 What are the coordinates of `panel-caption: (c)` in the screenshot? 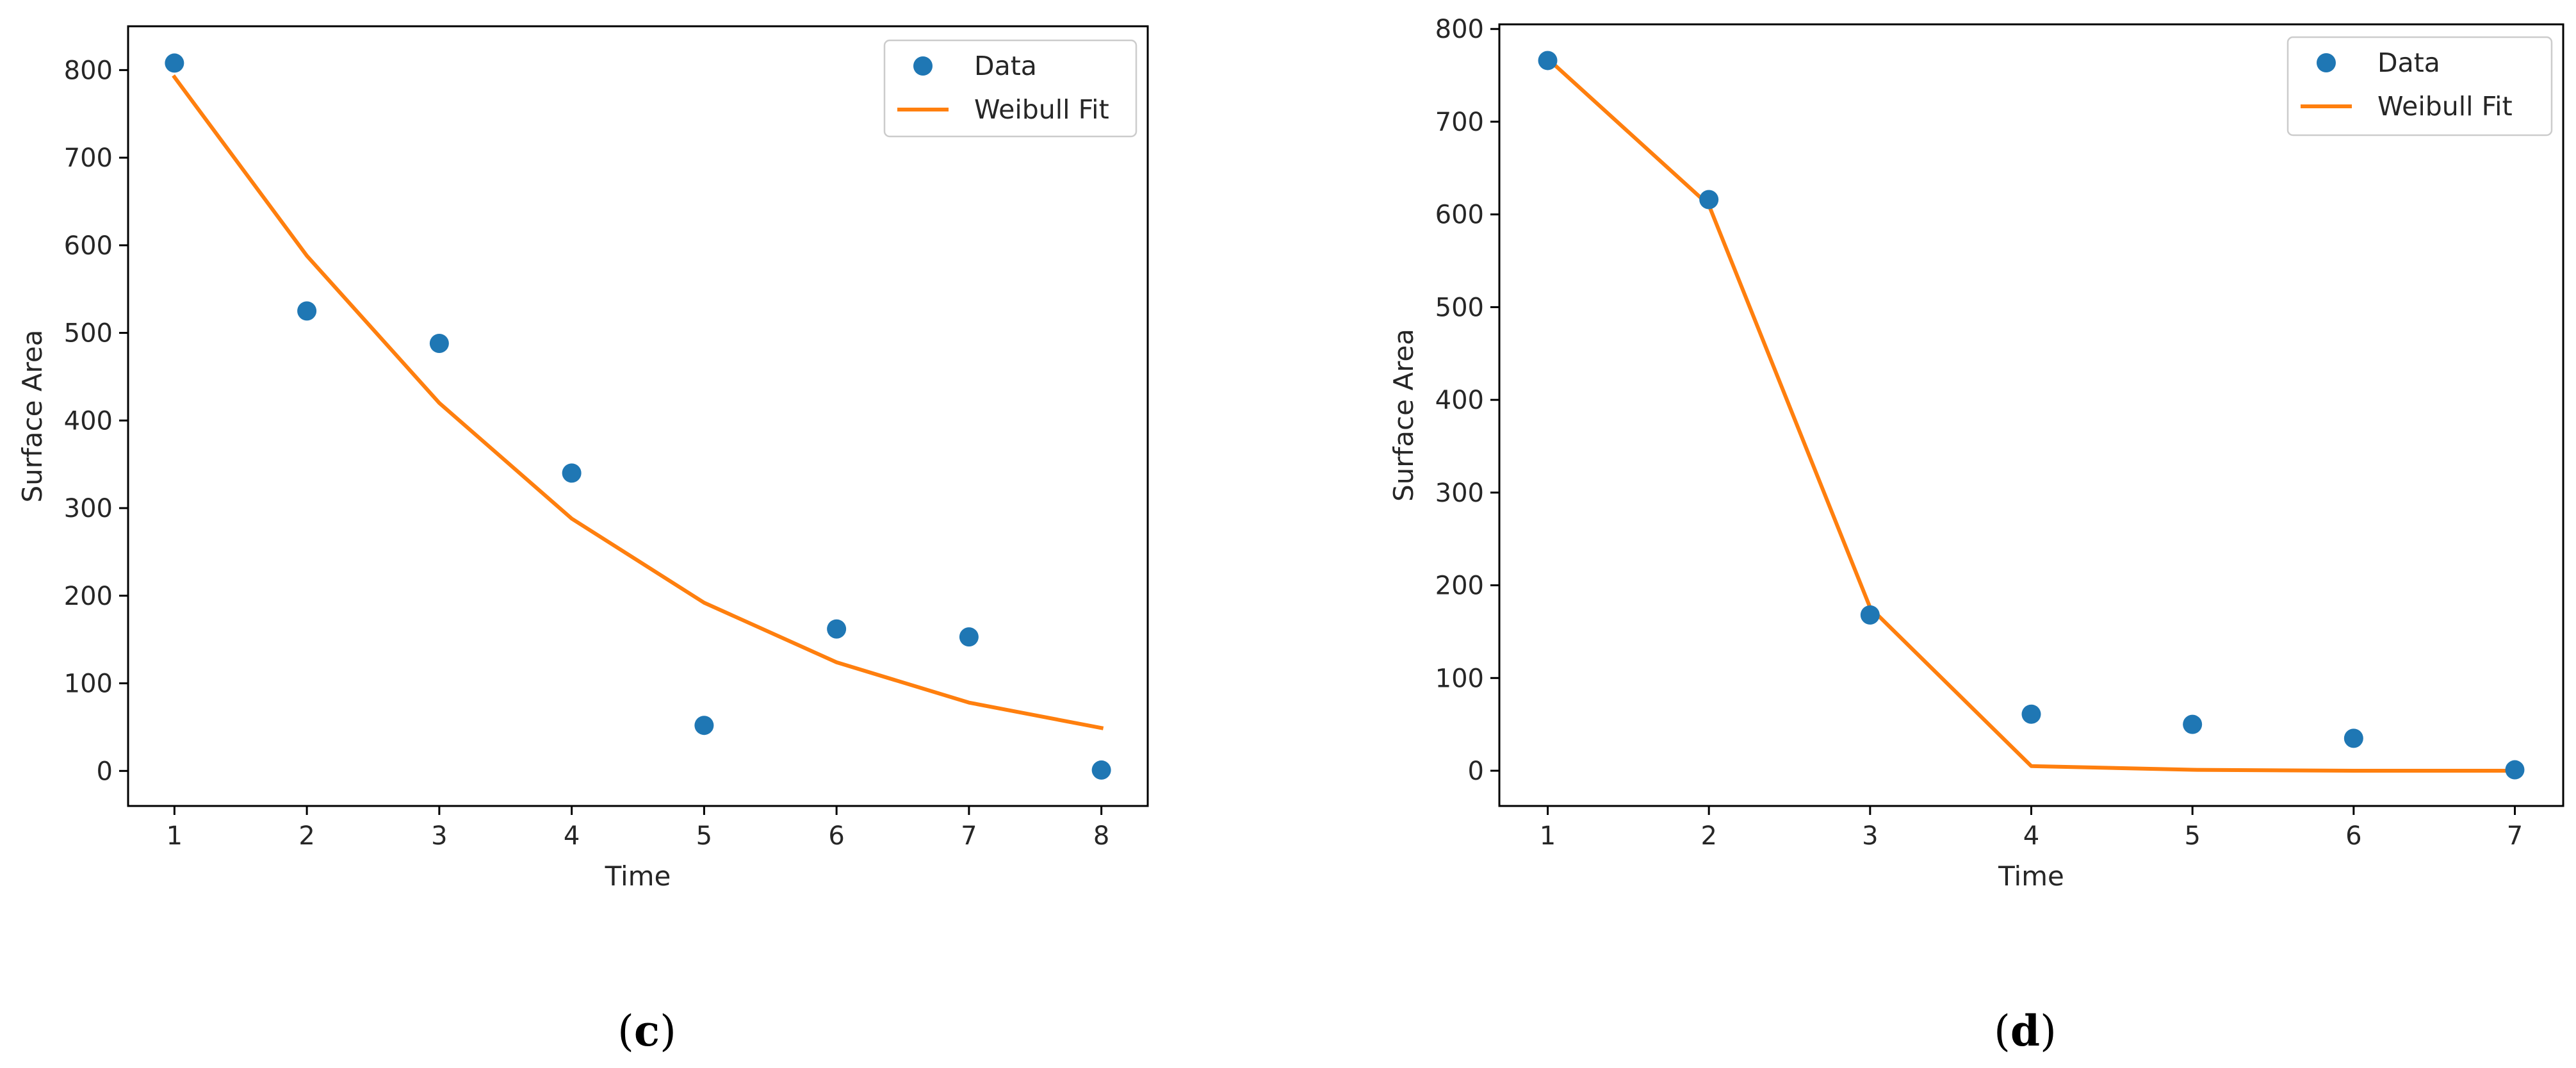 It's located at (646, 1031).